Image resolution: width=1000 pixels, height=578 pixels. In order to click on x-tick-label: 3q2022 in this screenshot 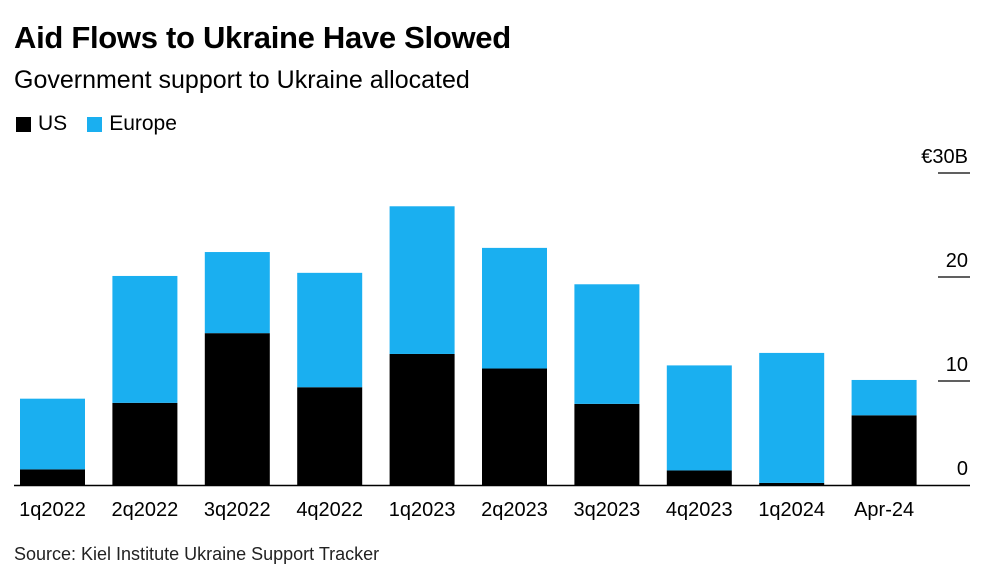, I will do `click(237, 510)`.